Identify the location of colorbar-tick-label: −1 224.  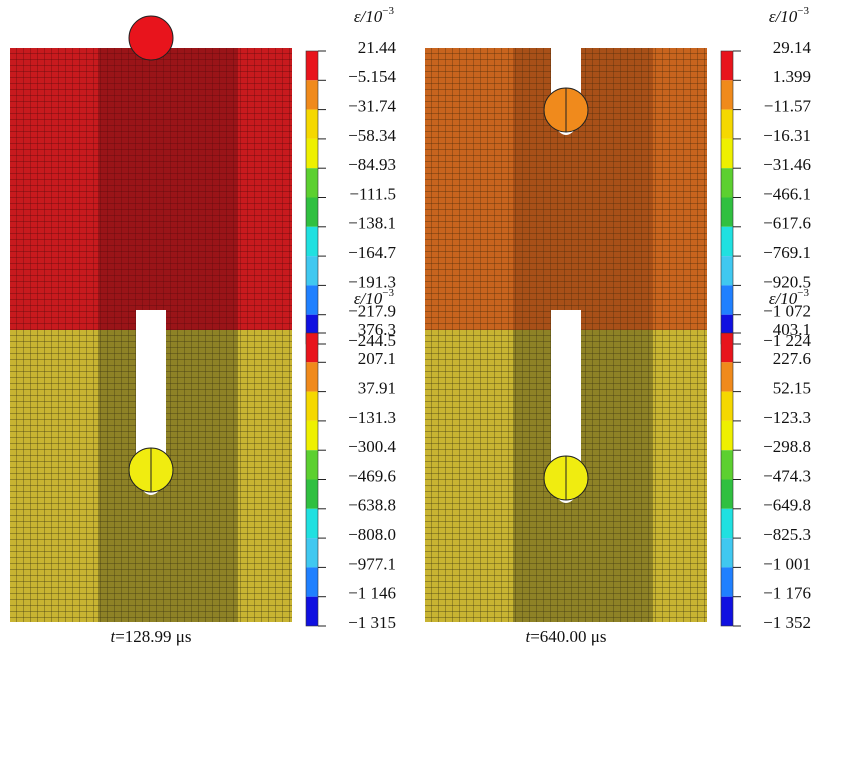
(787, 340).